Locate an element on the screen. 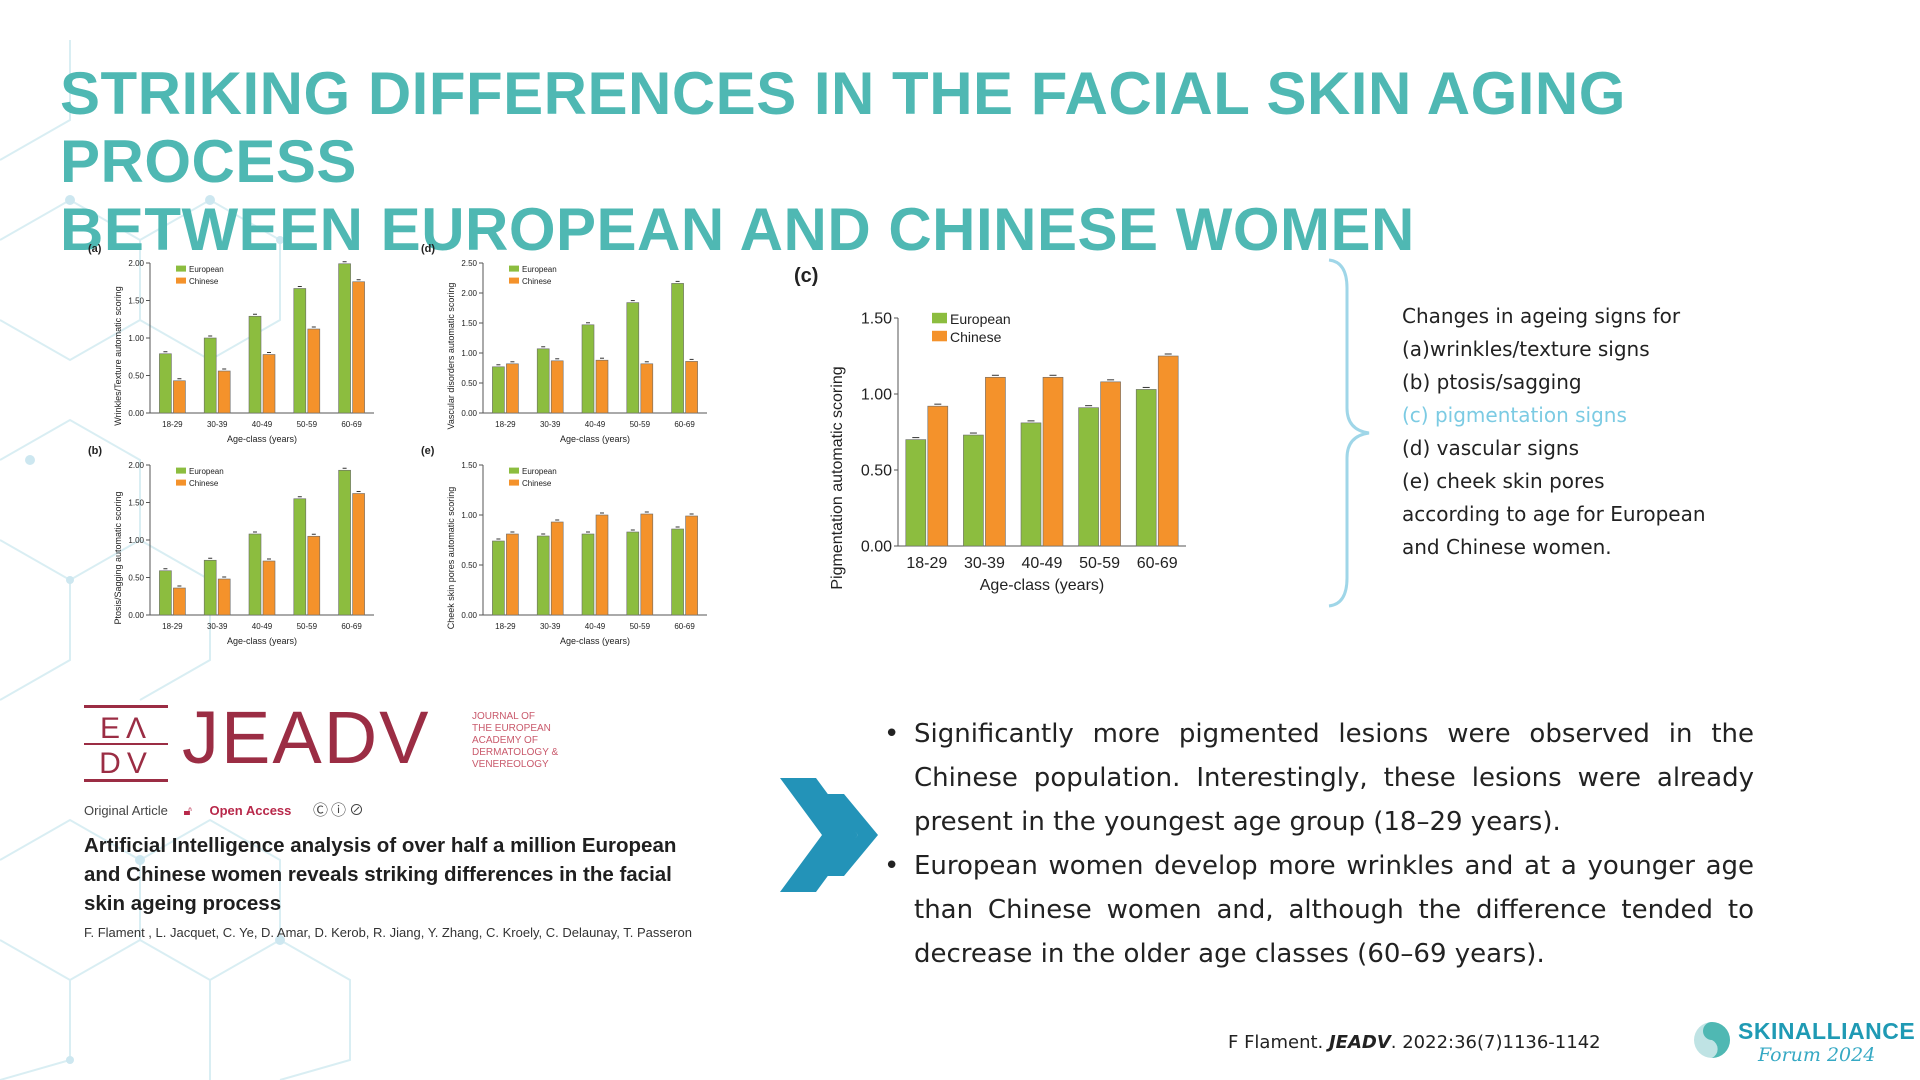 The height and width of the screenshot is (1080, 1920). chart-panel-label: (e) is located at coordinates (428, 451).